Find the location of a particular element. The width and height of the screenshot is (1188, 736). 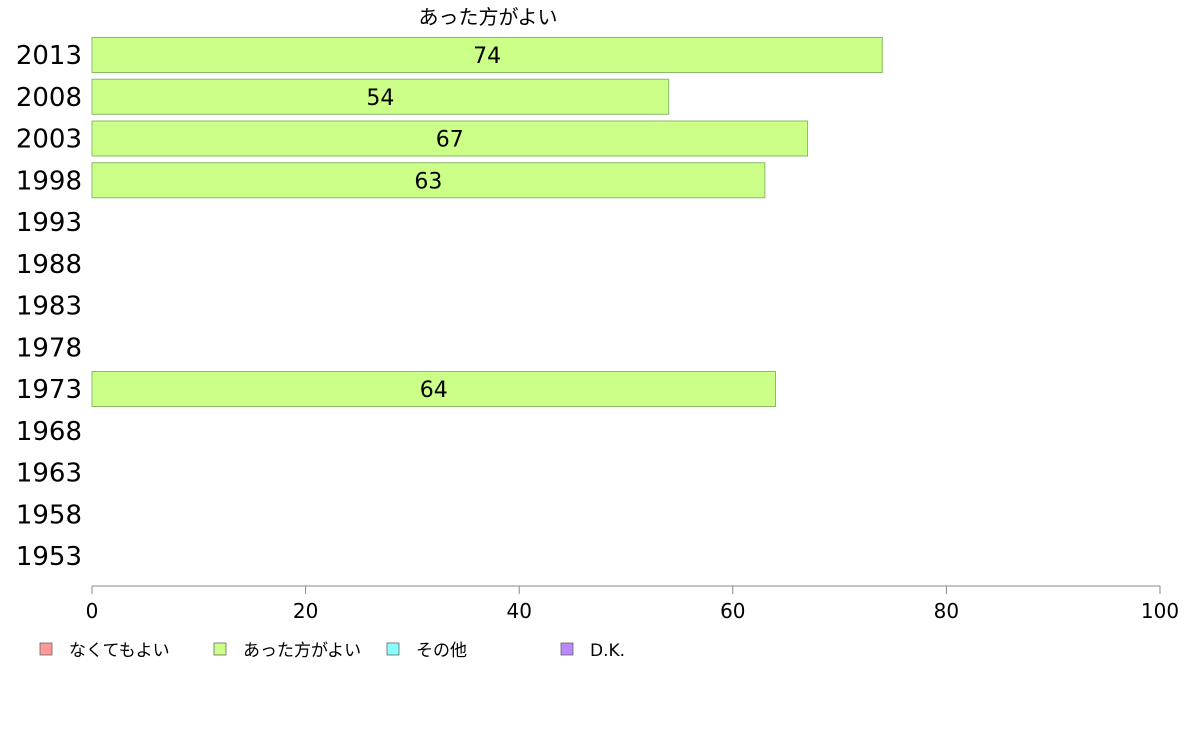

x-tick-label: 40 is located at coordinates (518, 611).